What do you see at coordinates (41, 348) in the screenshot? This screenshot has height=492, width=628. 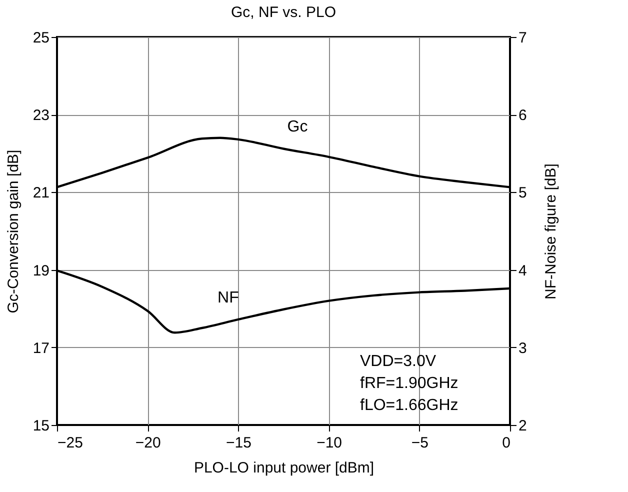 I see `y-tick-label: 17` at bounding box center [41, 348].